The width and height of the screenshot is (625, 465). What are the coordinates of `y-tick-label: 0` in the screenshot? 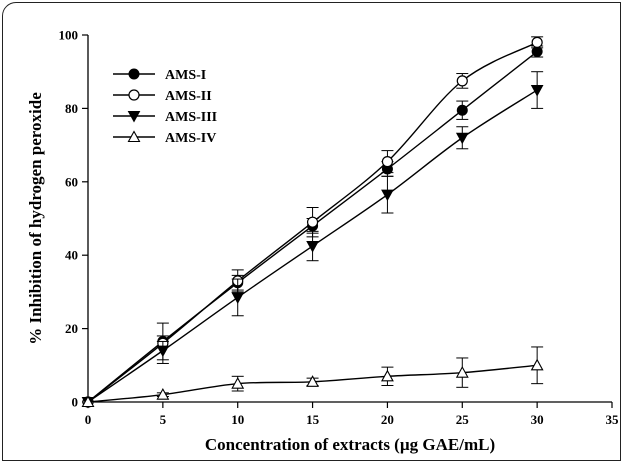 It's located at (75, 402).